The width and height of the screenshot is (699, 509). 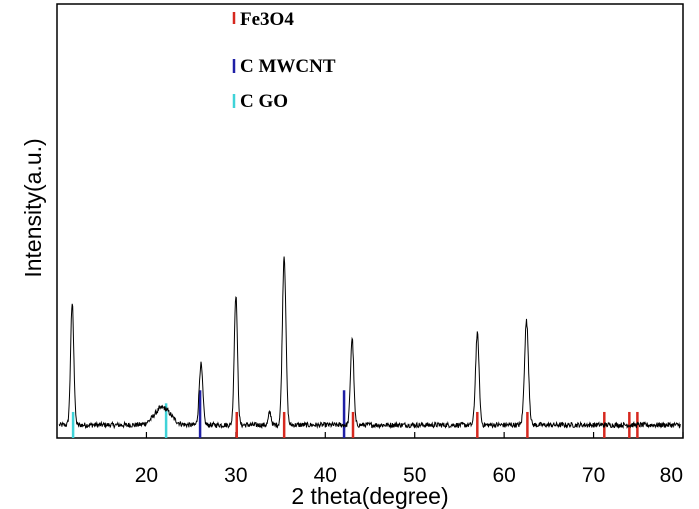 What do you see at coordinates (146, 475) in the screenshot?
I see `x-tick-label: 20` at bounding box center [146, 475].